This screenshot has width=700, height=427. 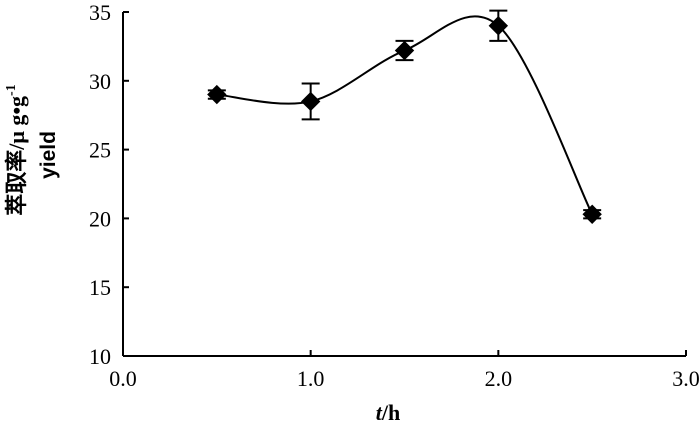 What do you see at coordinates (686, 378) in the screenshot?
I see `x-tick-label: 3.0` at bounding box center [686, 378].